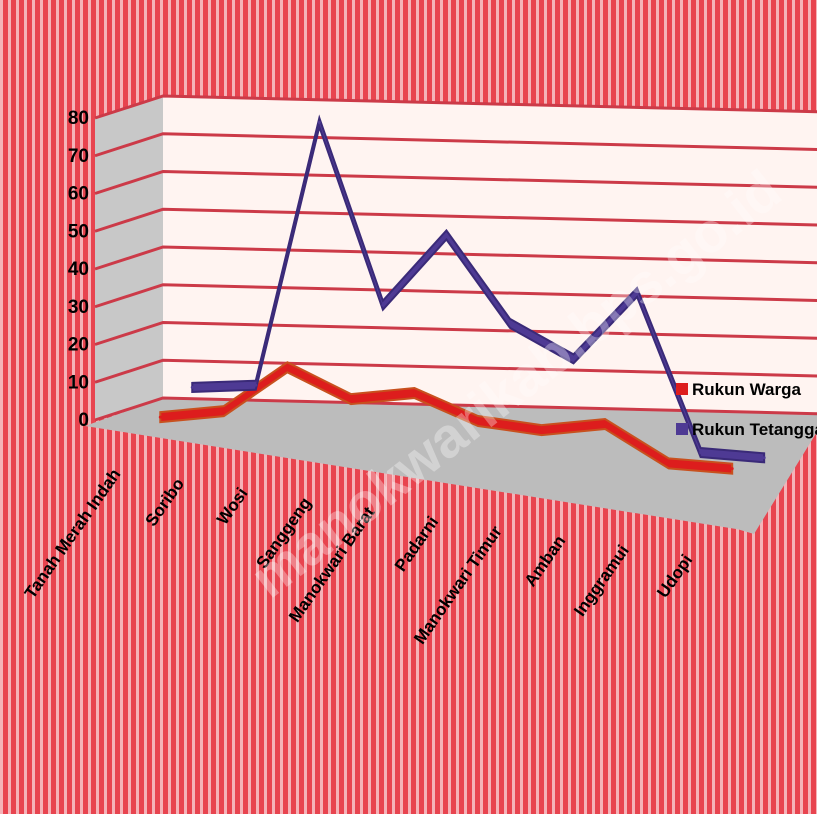  What do you see at coordinates (78, 345) in the screenshot?
I see `y-tick-label: 20` at bounding box center [78, 345].